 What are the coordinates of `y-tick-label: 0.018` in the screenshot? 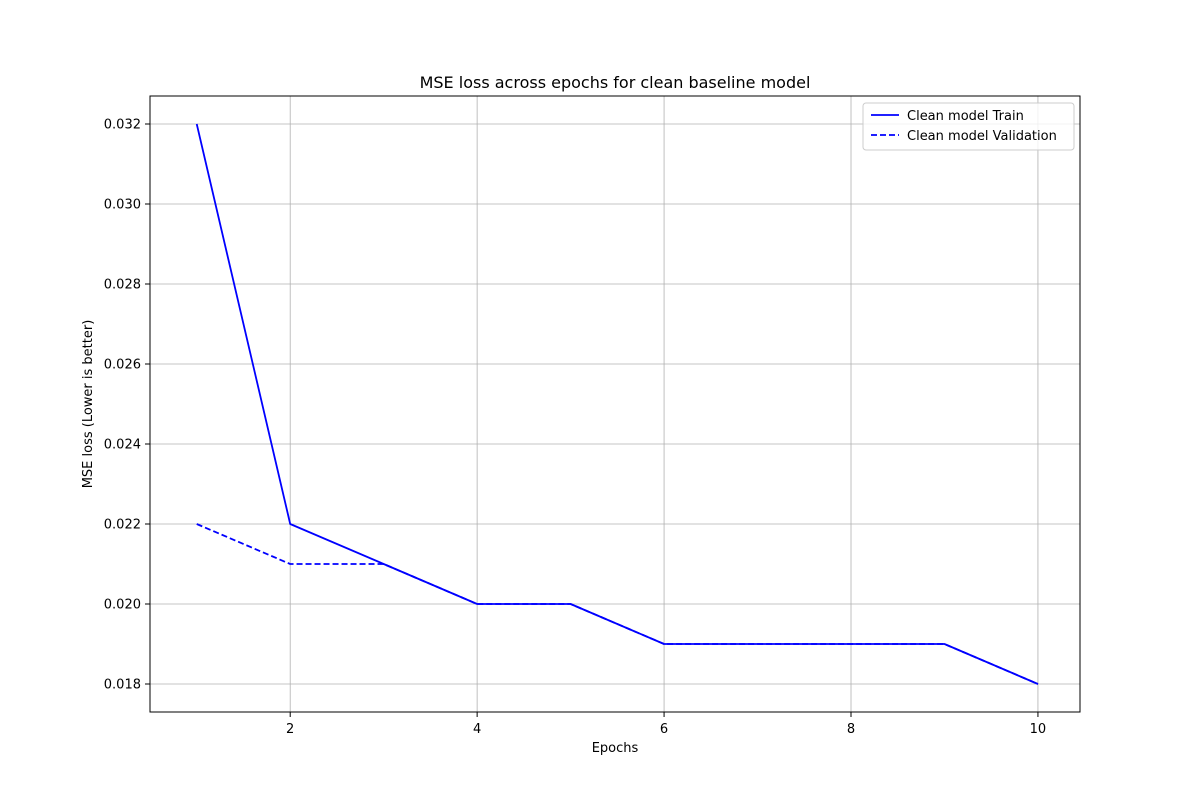 It's located at (122, 685).